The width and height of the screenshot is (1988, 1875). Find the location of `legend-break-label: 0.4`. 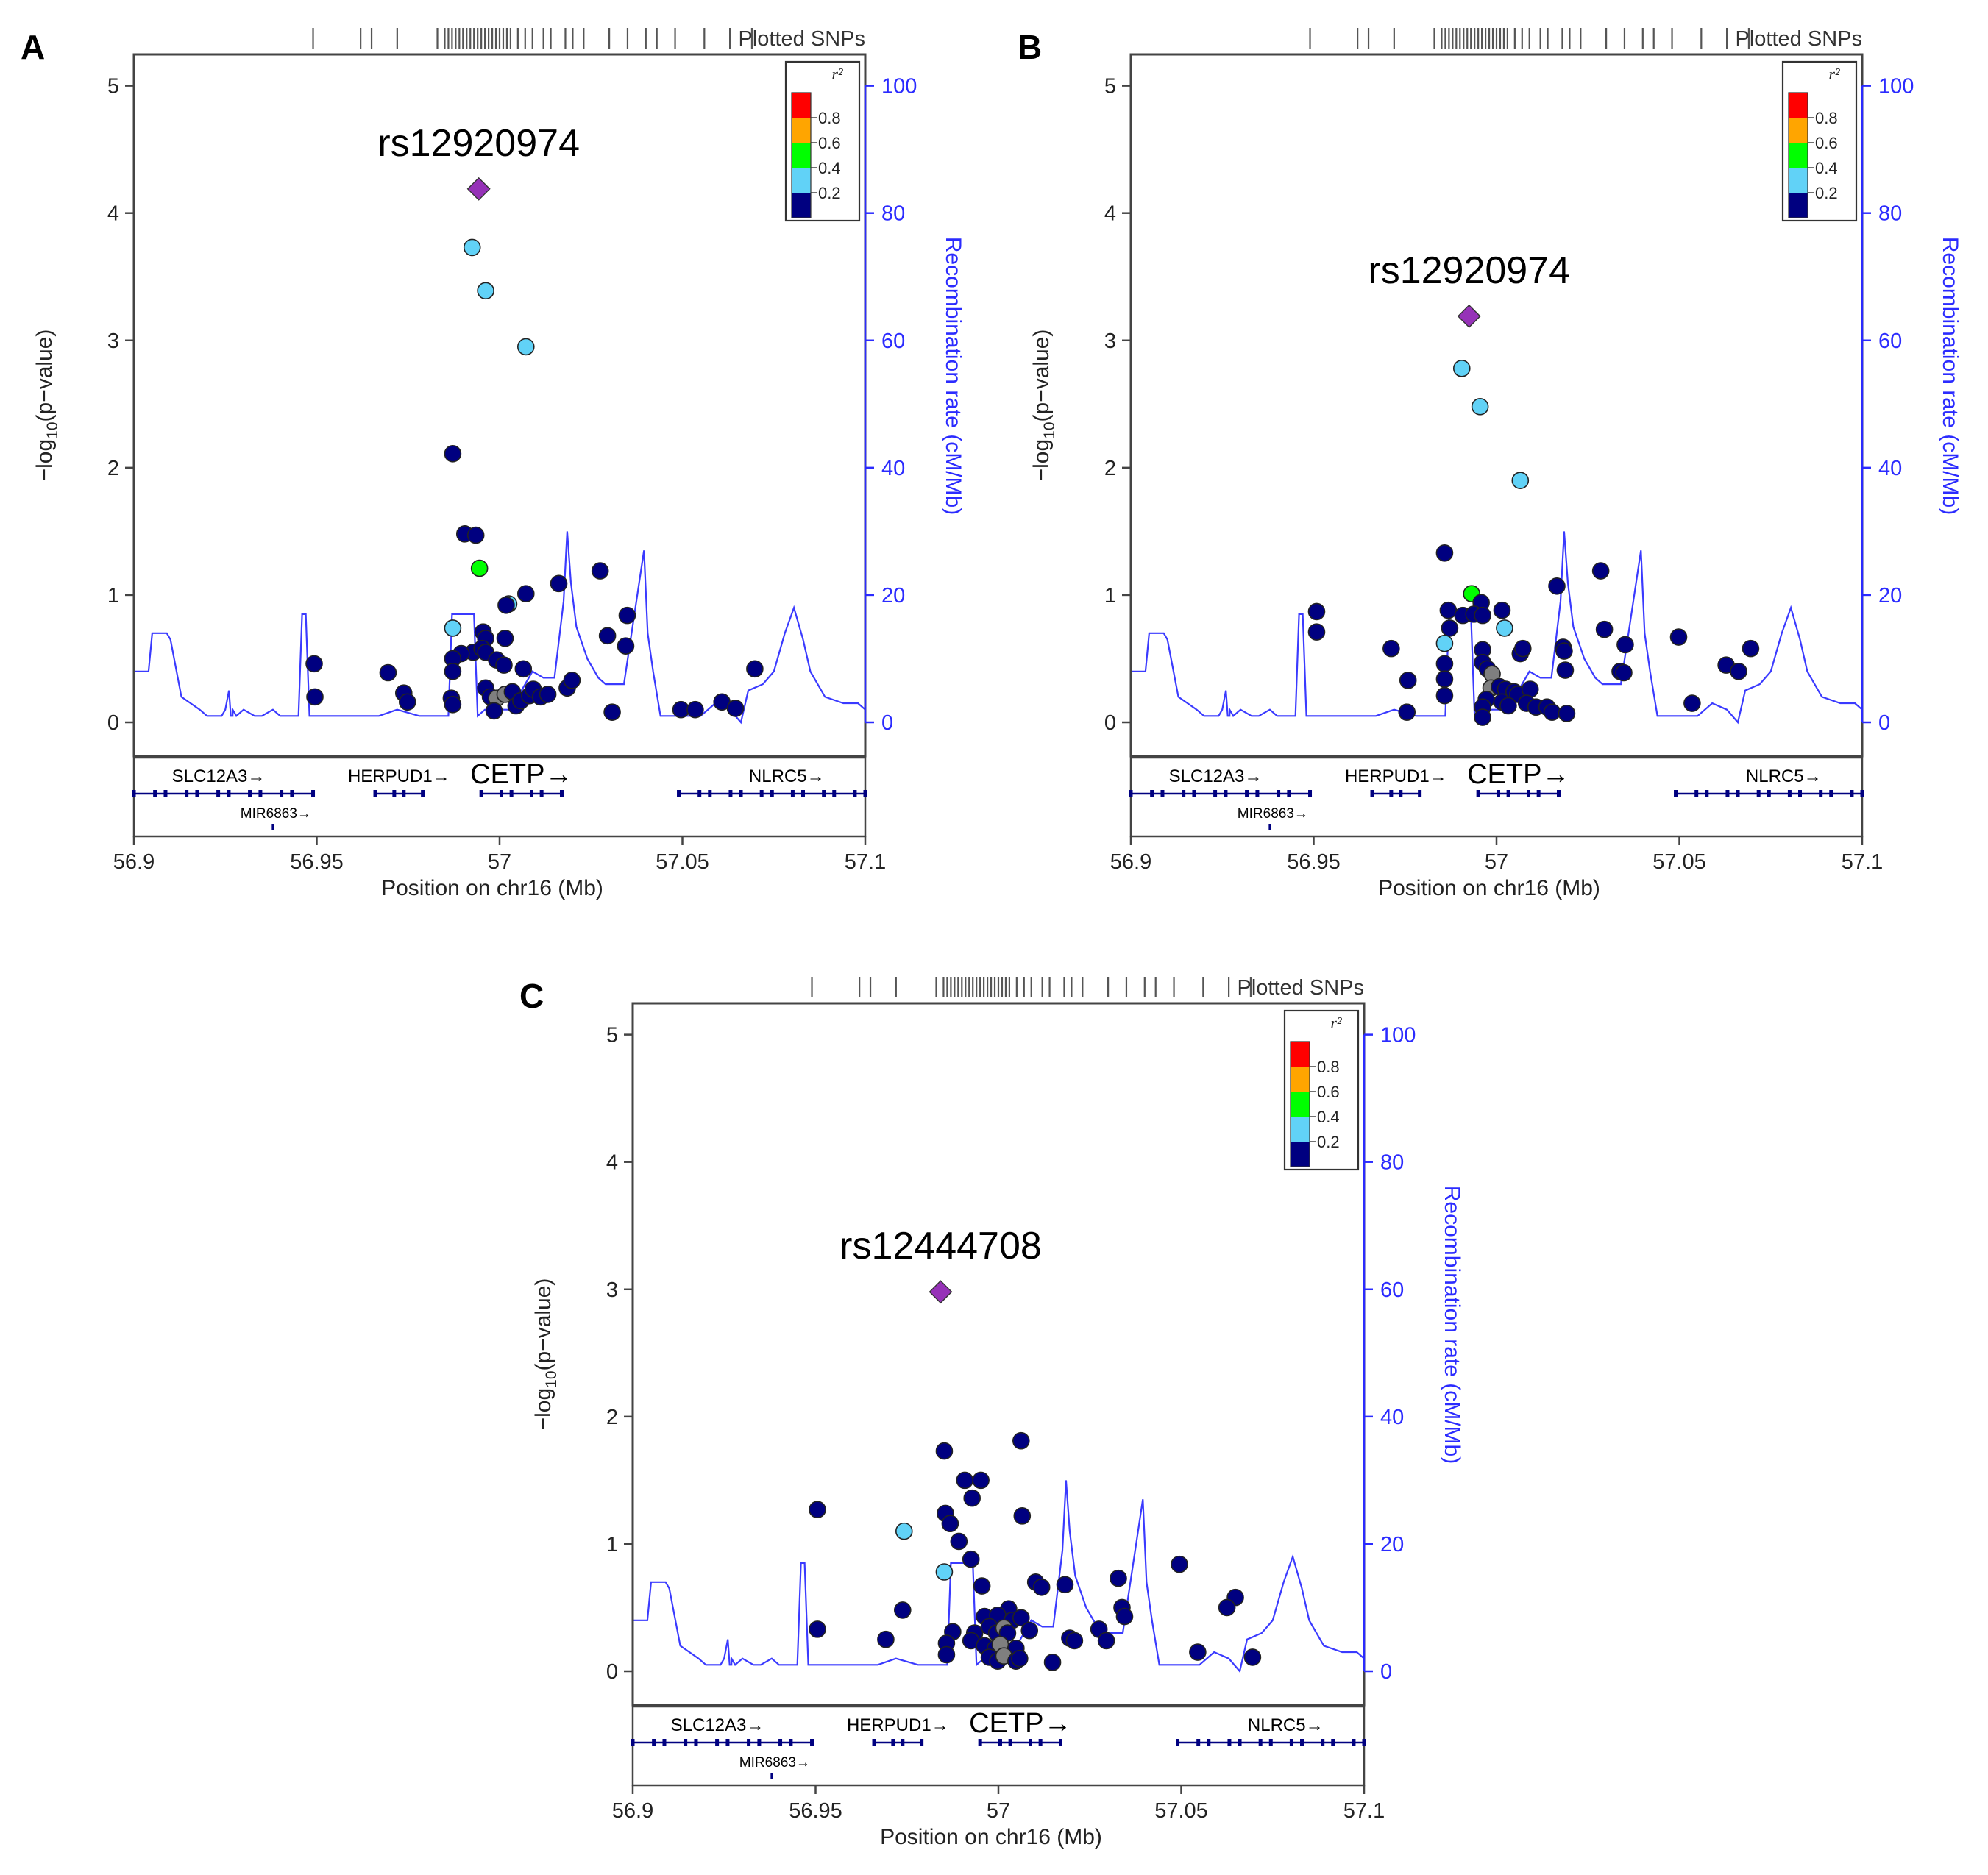

legend-break-label: 0.4 is located at coordinates (829, 168).